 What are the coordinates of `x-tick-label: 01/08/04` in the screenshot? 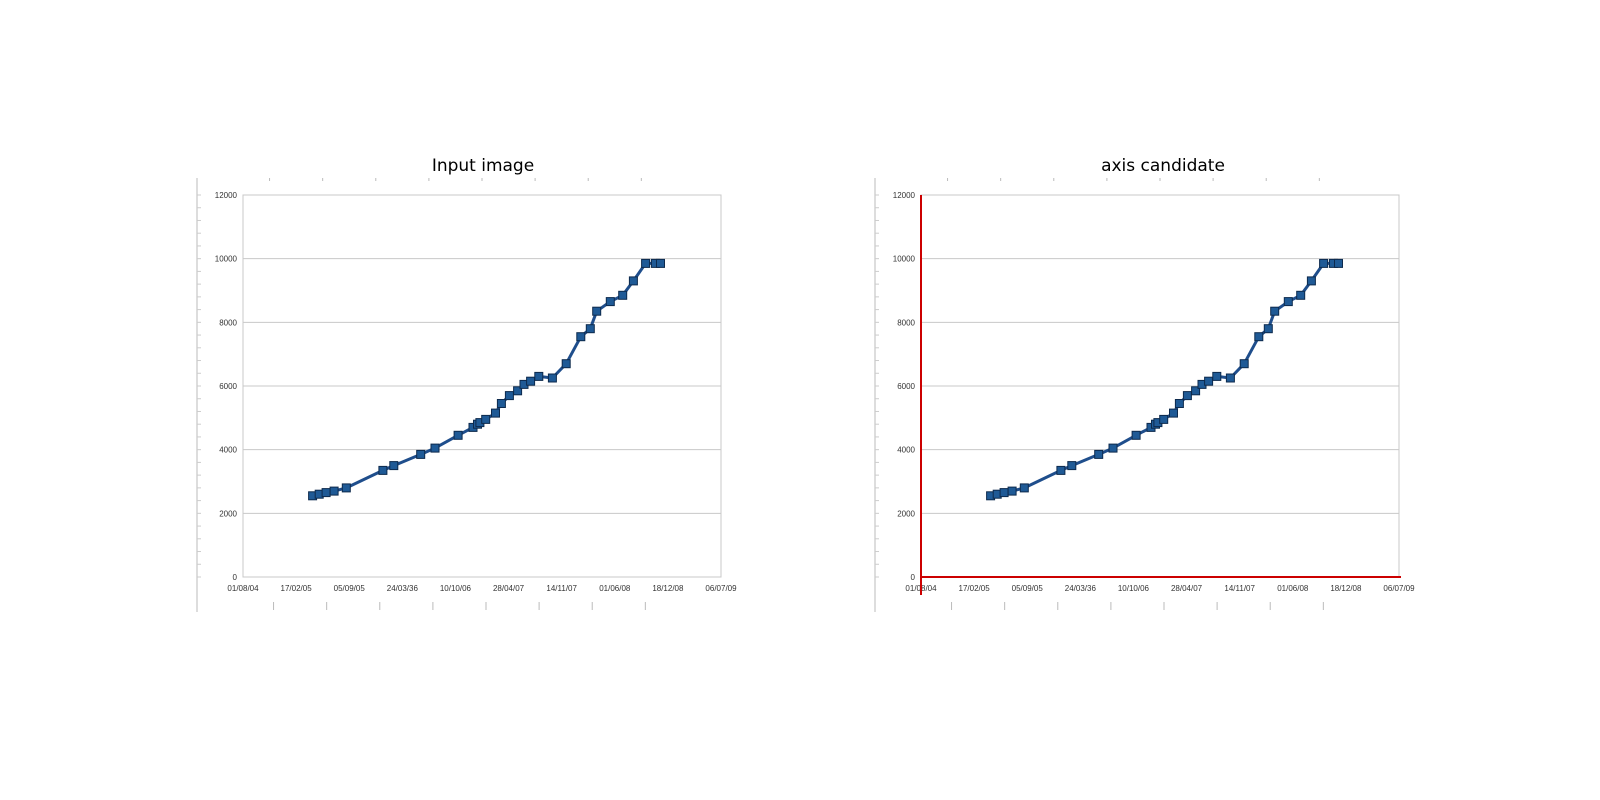 It's located at (243, 588).